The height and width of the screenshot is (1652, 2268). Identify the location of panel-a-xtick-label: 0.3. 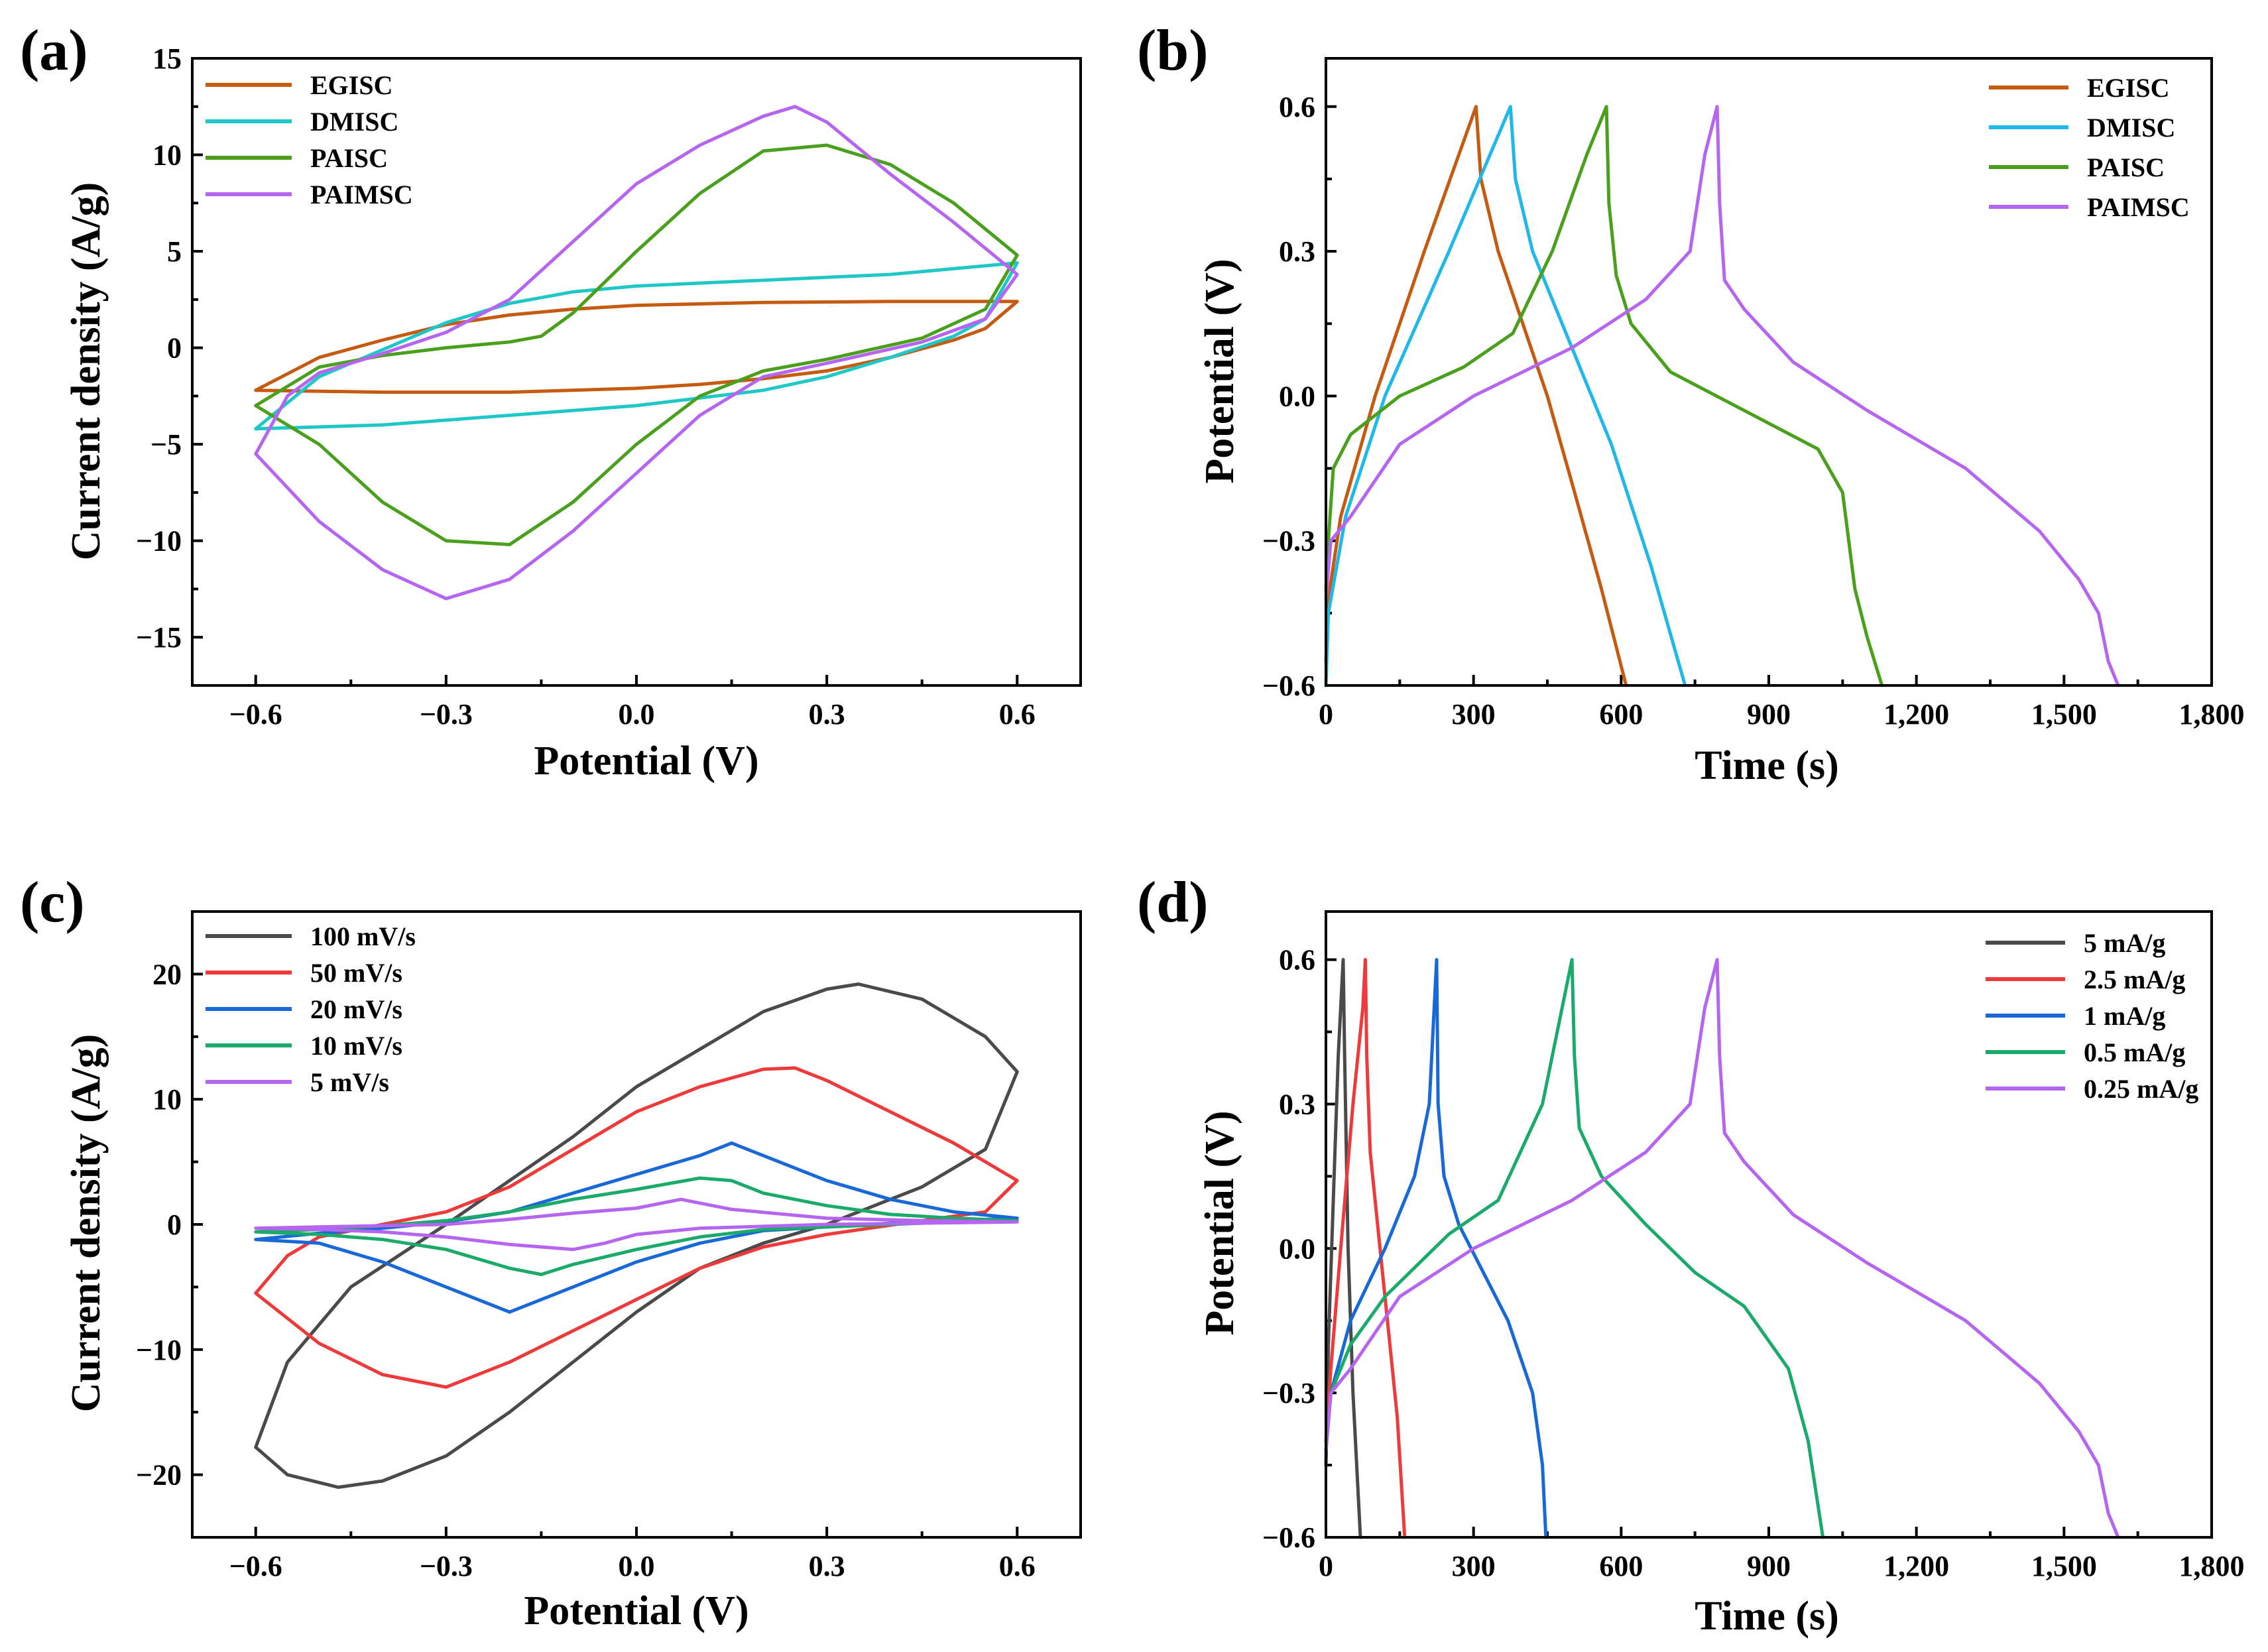
(827, 714).